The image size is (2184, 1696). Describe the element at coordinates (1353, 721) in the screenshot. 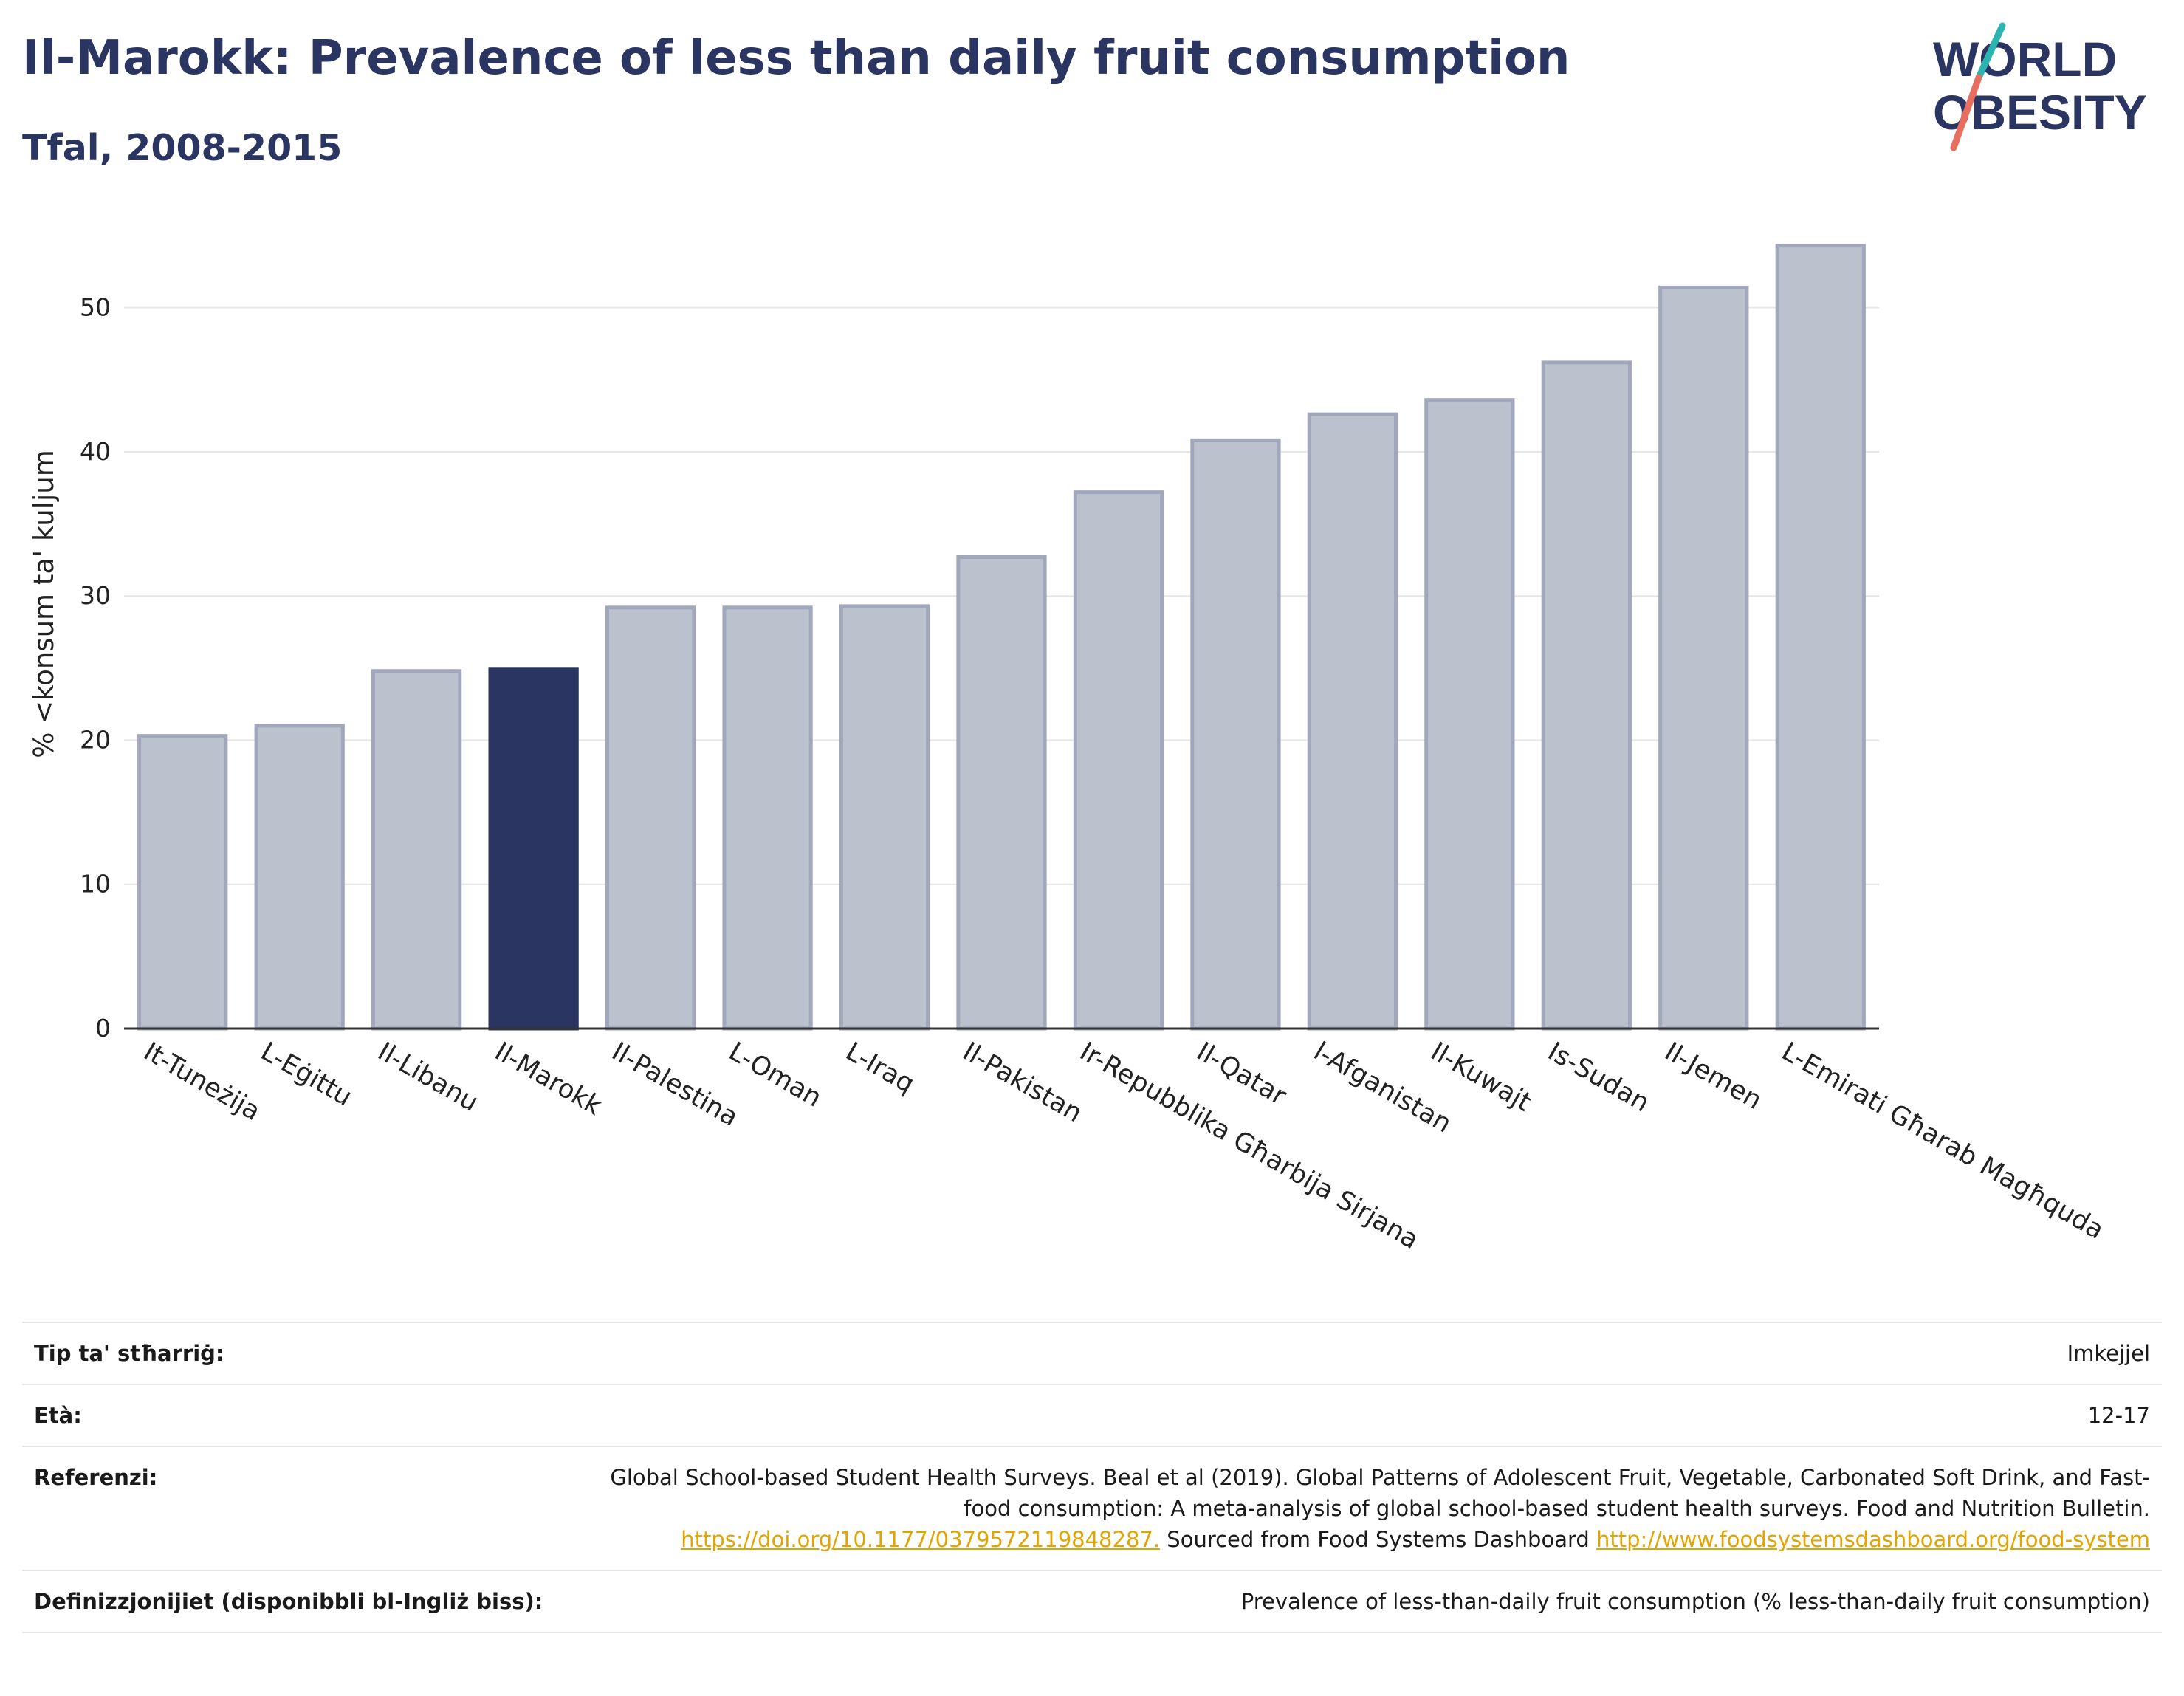

I see `bar-l-Afganistan` at that location.